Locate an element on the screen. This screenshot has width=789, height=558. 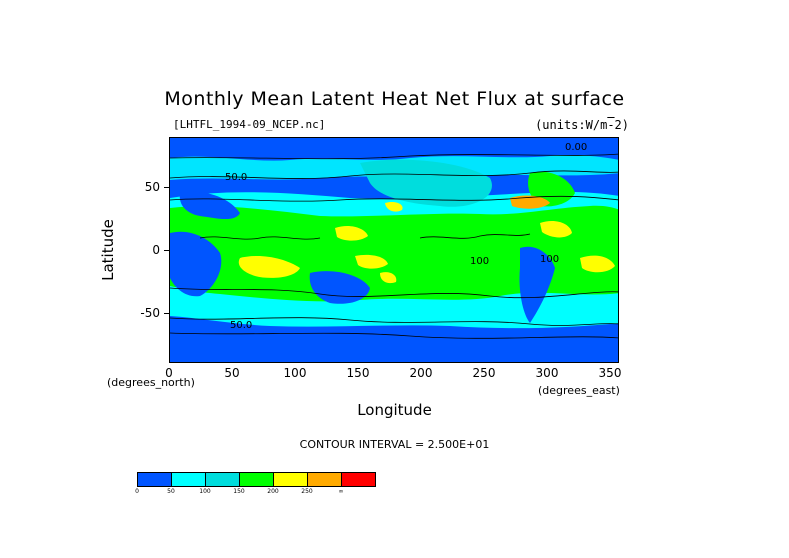
xaxis-label: Longitude is located at coordinates (394, 410).